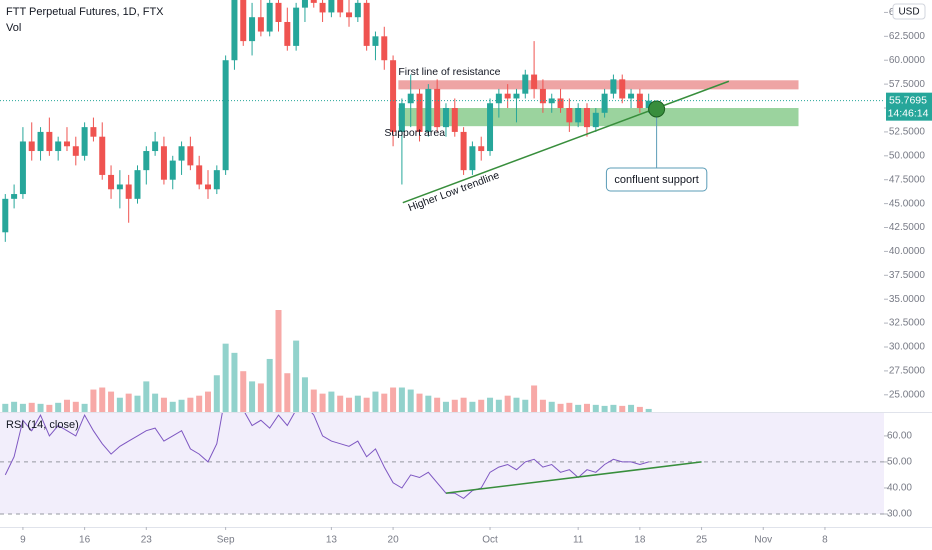 The height and width of the screenshot is (550, 932). I want to click on chart-title: FTT Perpetual Futures, 1D, FTX, so click(85, 12).